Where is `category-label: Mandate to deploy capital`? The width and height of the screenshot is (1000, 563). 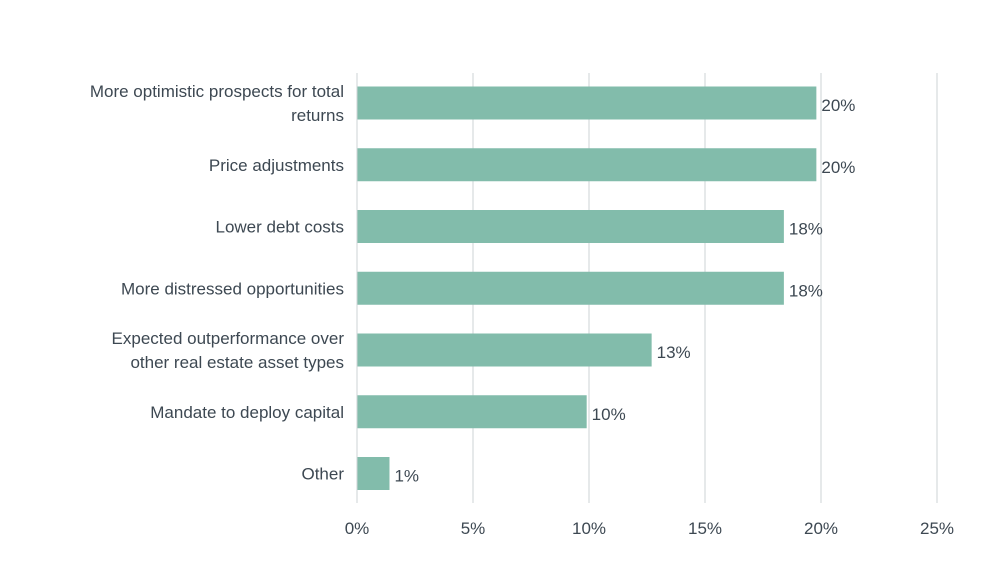
category-label: Mandate to deploy capital is located at coordinates (247, 412).